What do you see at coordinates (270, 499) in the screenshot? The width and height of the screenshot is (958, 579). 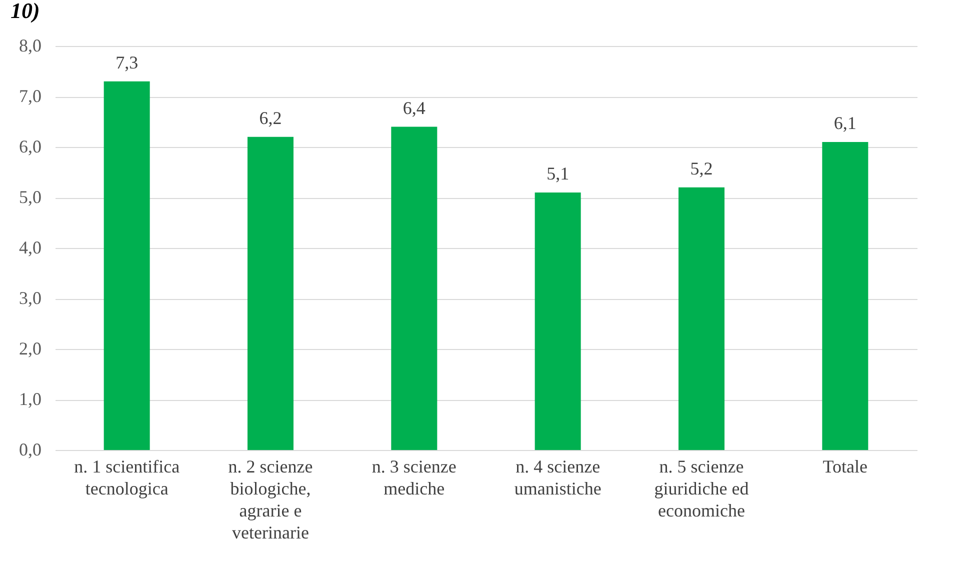 I see `x-tick-label: n. 2 scienze biologiche, agrarie e veterinarie` at bounding box center [270, 499].